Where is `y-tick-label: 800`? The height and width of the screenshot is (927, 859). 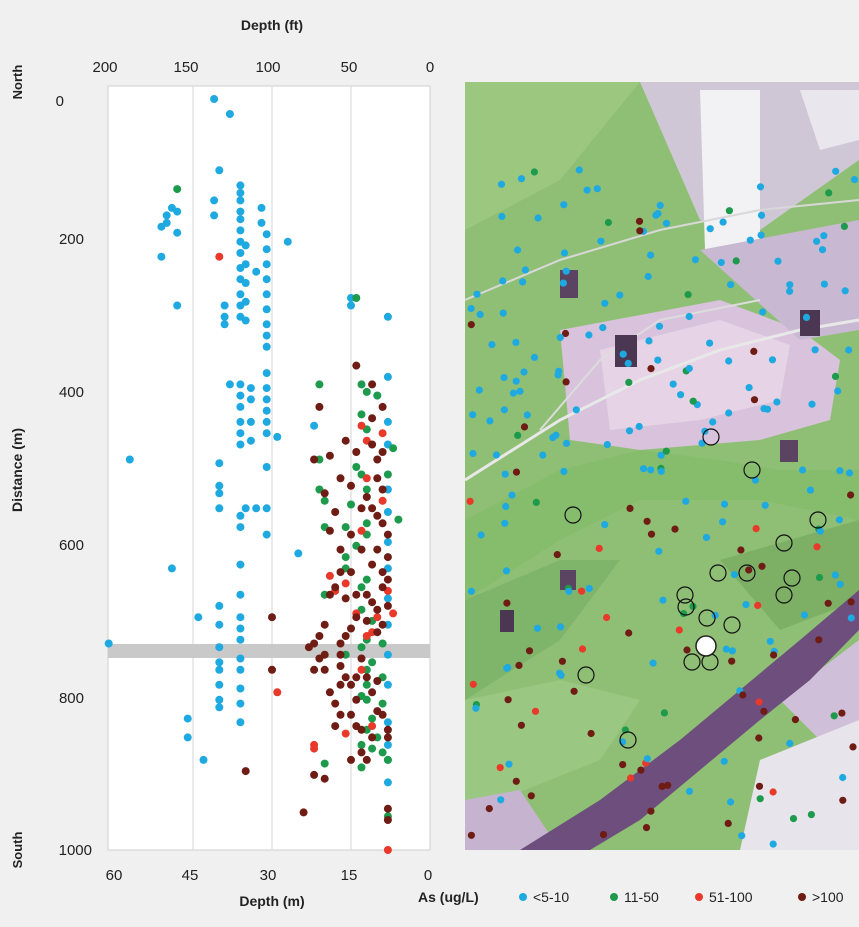 y-tick-label: 800 is located at coordinates (71, 698).